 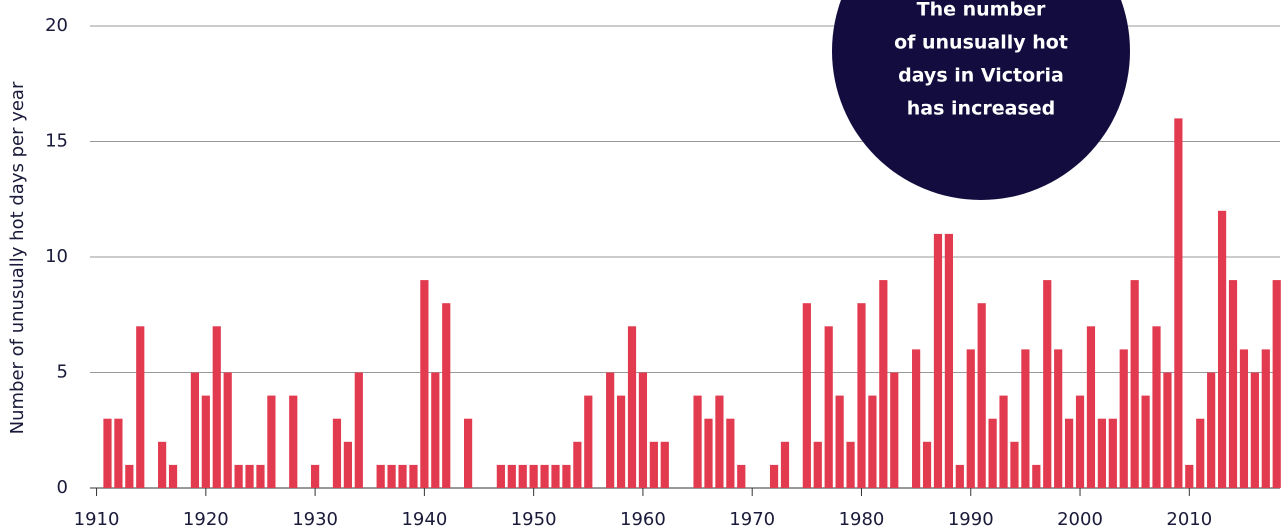 I want to click on x-tick-label: 1980, so click(x=862, y=519).